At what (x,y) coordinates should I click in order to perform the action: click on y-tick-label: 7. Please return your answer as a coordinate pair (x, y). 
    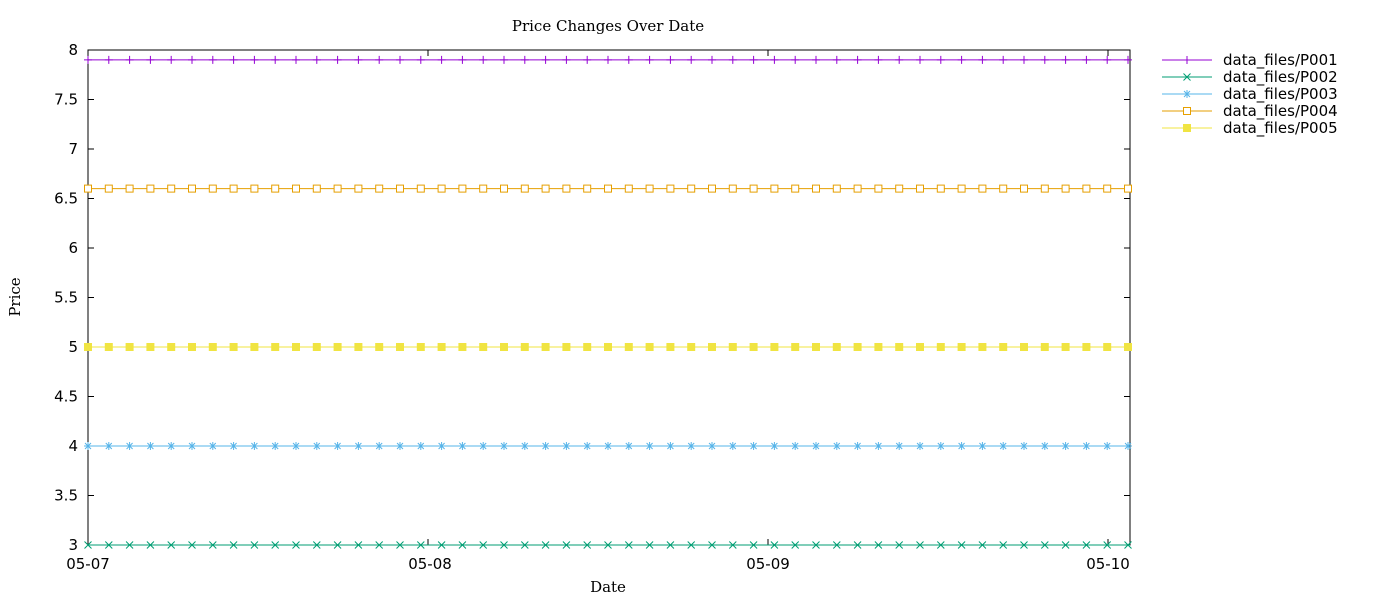
    Looking at the image, I should click on (73, 149).